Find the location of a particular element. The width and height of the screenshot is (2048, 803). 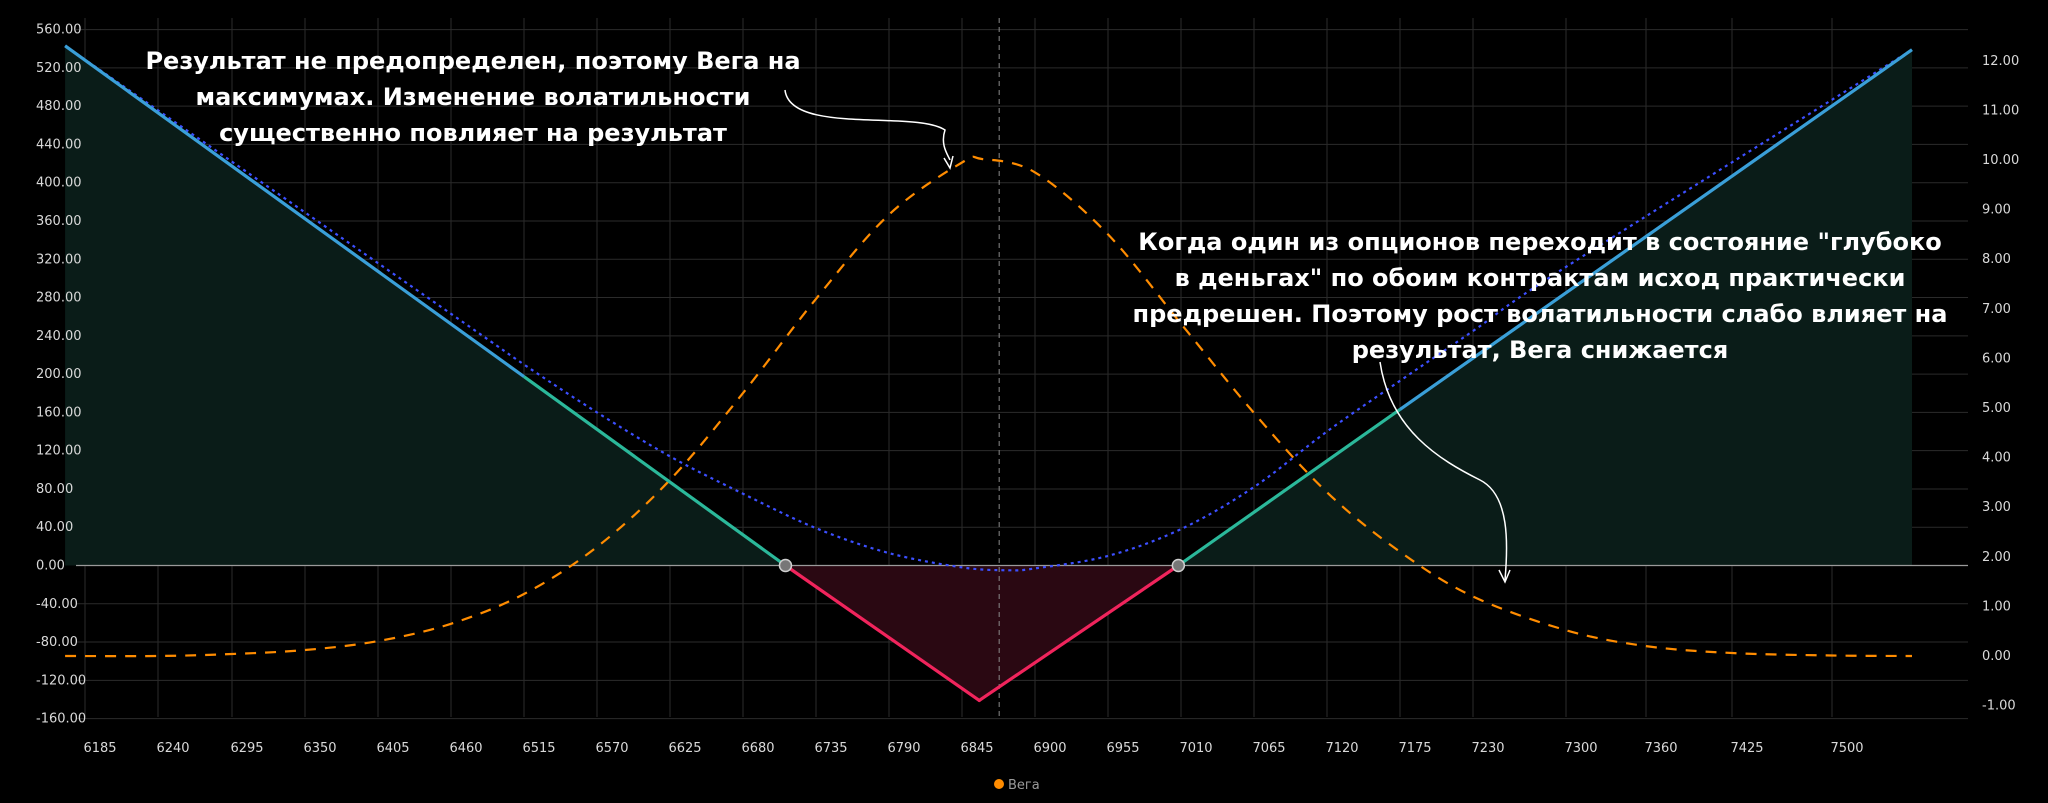

left-tick-label: 240.00 is located at coordinates (59, 336).